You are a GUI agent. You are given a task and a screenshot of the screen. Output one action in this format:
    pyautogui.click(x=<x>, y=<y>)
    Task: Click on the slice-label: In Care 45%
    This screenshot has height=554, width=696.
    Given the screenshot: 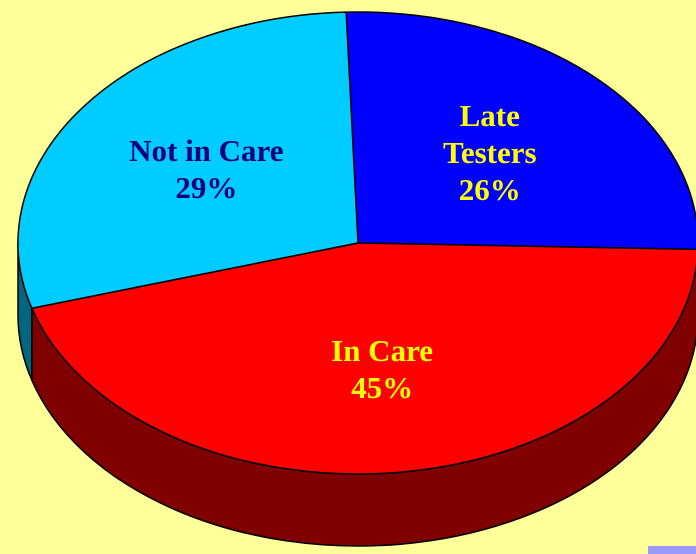 What is the action you would take?
    pyautogui.click(x=382, y=369)
    